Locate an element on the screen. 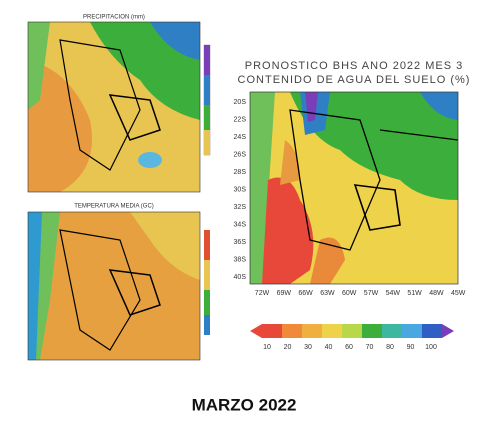 The width and height of the screenshot is (489, 429). lat-label: 36S is located at coordinates (240, 242).